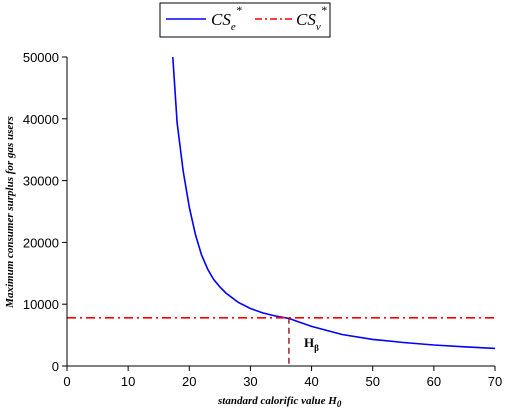  Describe the element at coordinates (318, 27) in the screenshot. I see `legend-cs-v-sub: v` at that location.